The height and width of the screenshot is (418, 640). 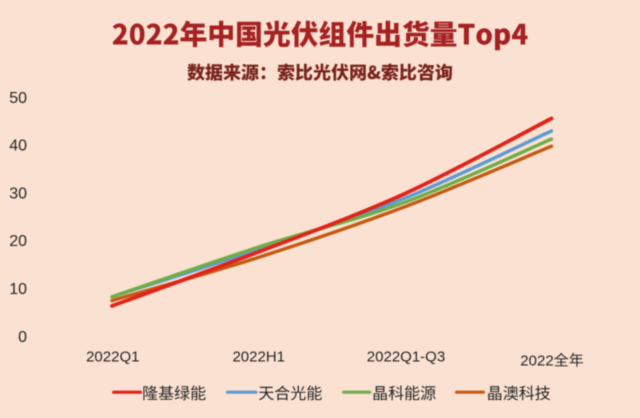 I want to click on svg-text: 0, so click(x=22, y=337).